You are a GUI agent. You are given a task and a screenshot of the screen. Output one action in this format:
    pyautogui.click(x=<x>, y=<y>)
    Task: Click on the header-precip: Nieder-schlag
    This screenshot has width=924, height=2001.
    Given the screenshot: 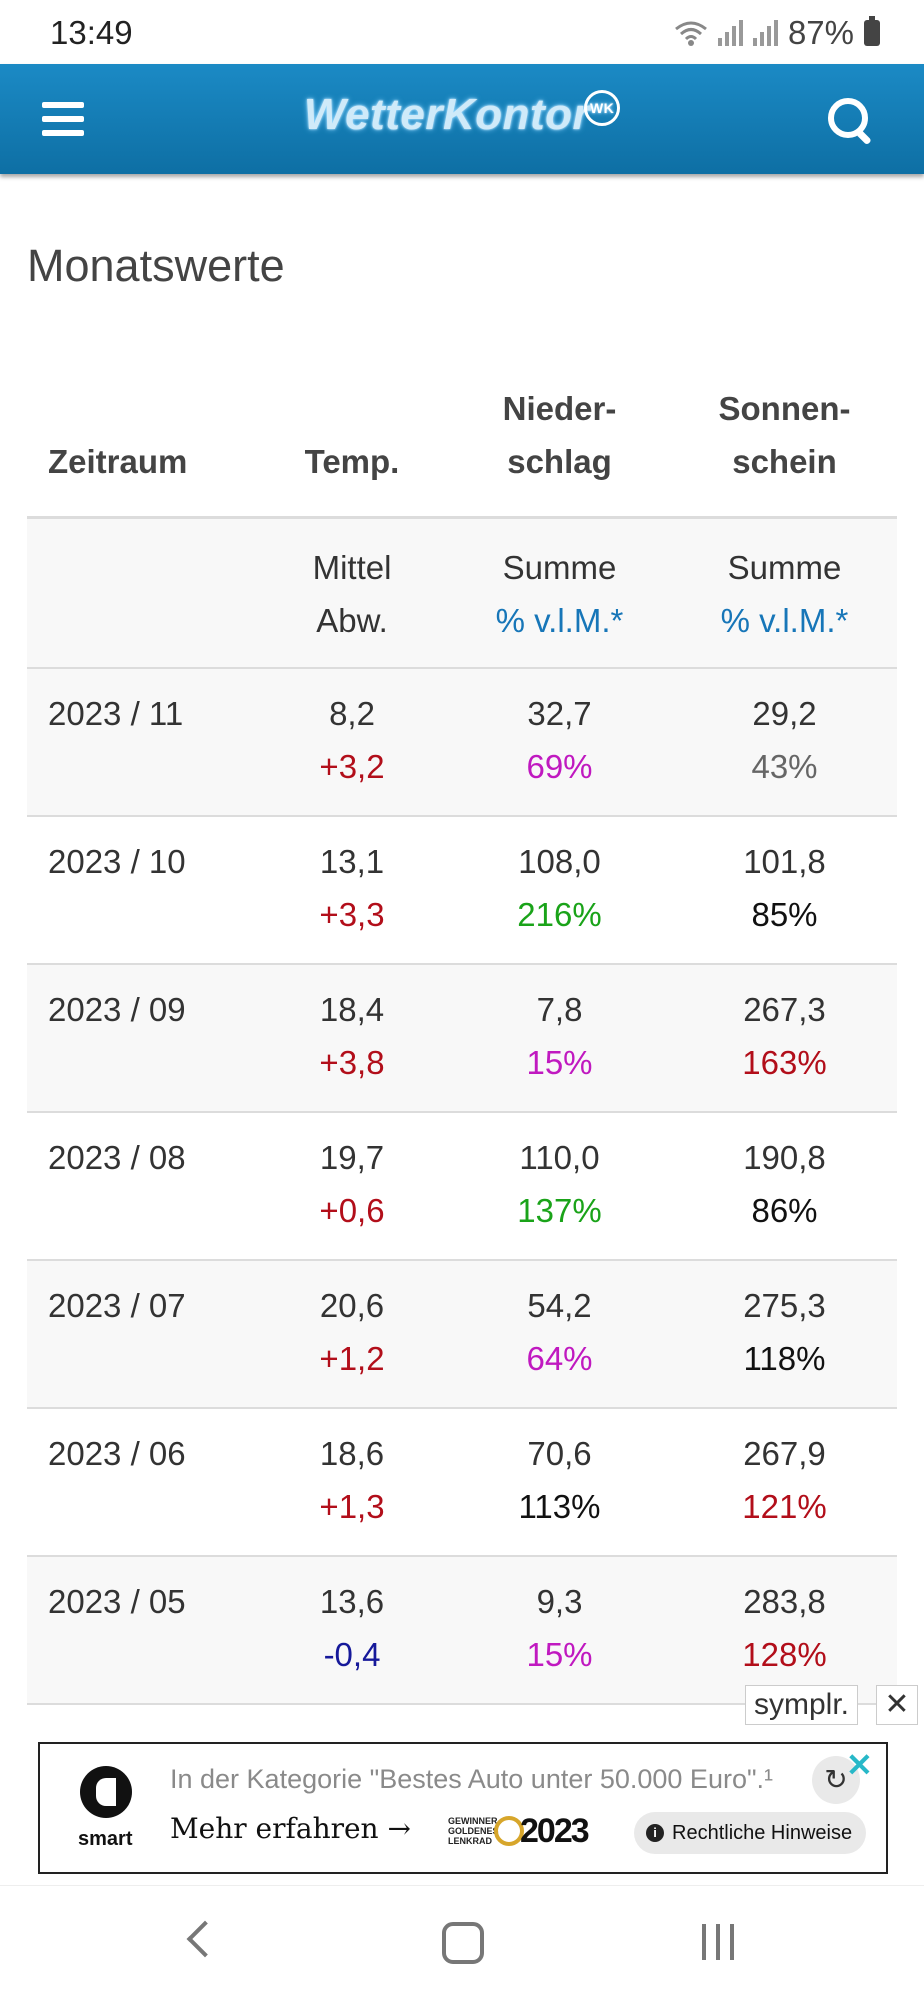 What is the action you would take?
    pyautogui.click(x=559, y=433)
    